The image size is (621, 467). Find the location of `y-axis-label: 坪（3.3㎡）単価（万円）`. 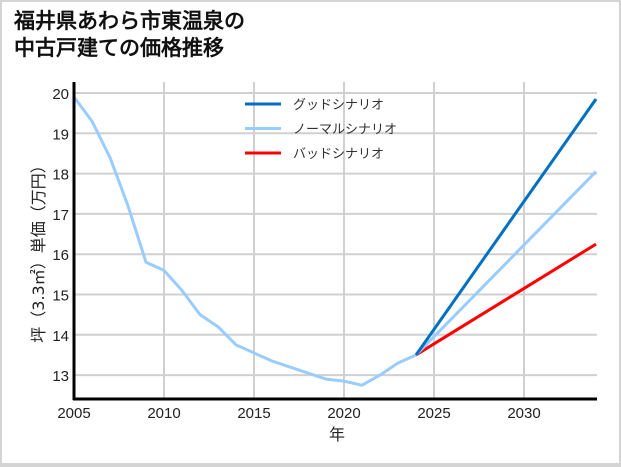

y-axis-label: 坪（3.3㎡）単価（万円） is located at coordinates (38, 249).